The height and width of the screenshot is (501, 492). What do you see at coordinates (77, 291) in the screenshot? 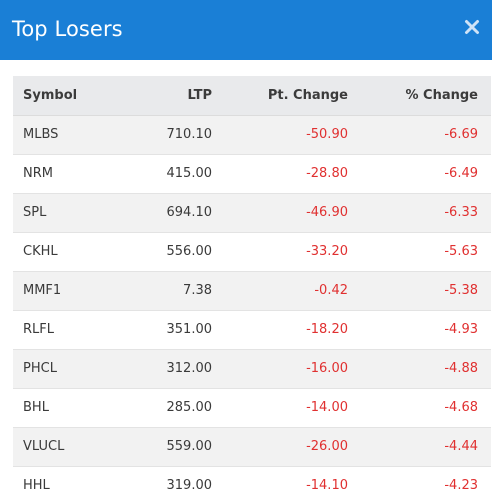
I see `cell-symbol: MMF1` at bounding box center [77, 291].